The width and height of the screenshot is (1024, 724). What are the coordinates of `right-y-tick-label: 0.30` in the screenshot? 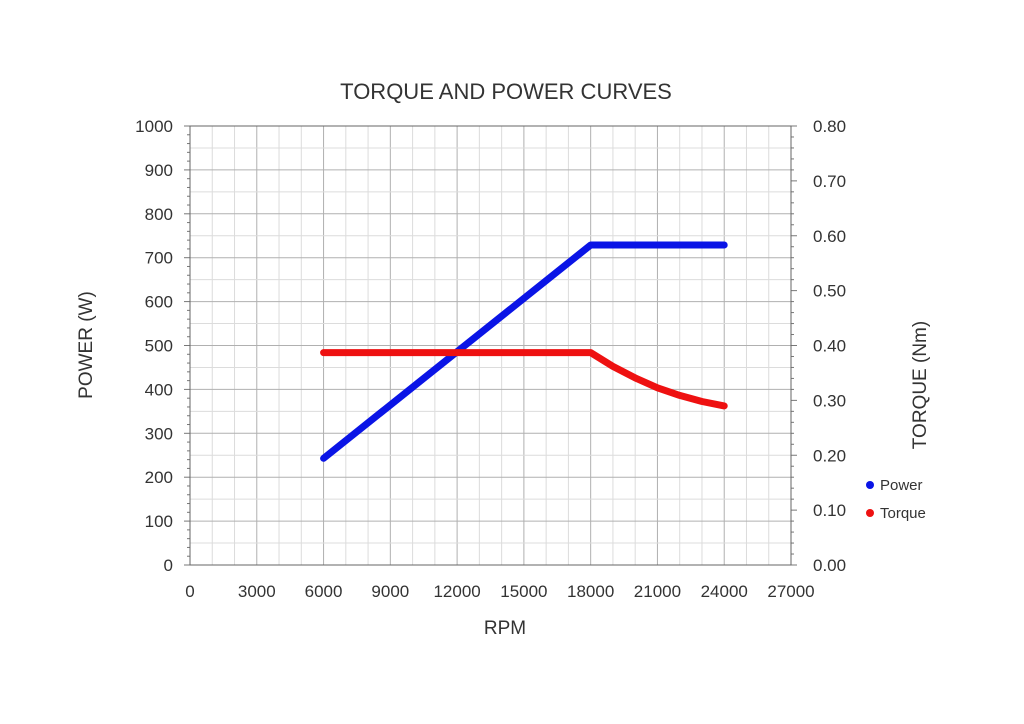 It's located at (829, 400).